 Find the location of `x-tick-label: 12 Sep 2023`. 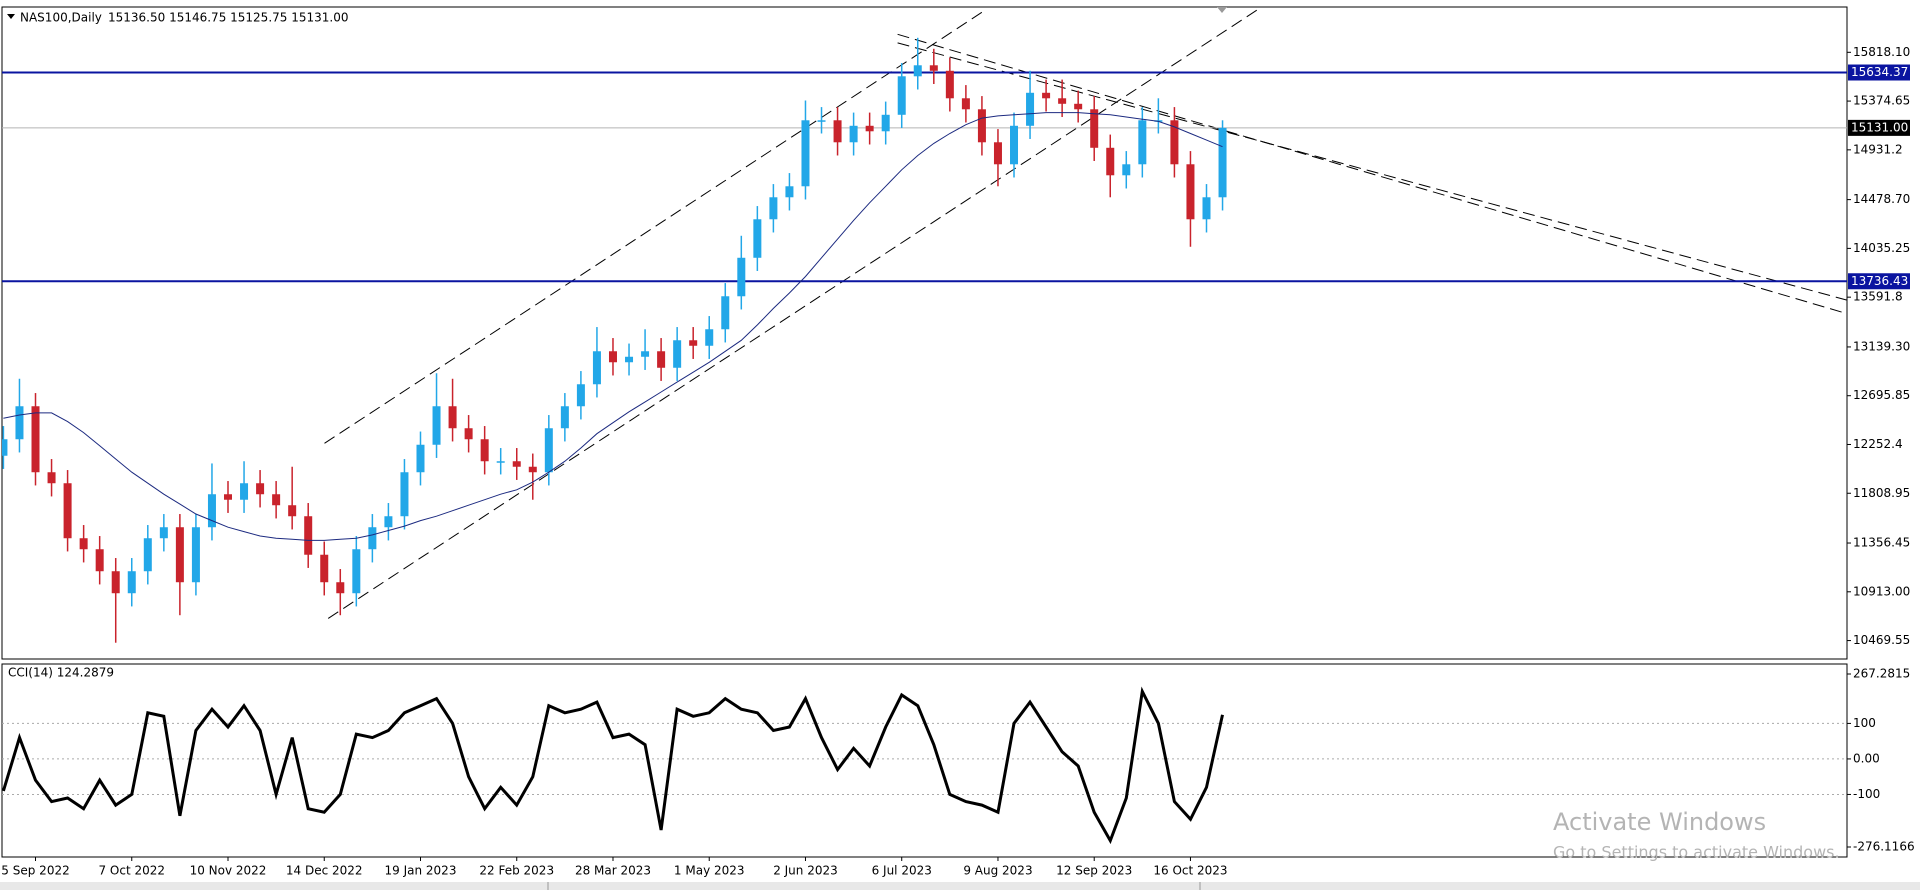

x-tick-label: 12 Sep 2023 is located at coordinates (1094, 871).